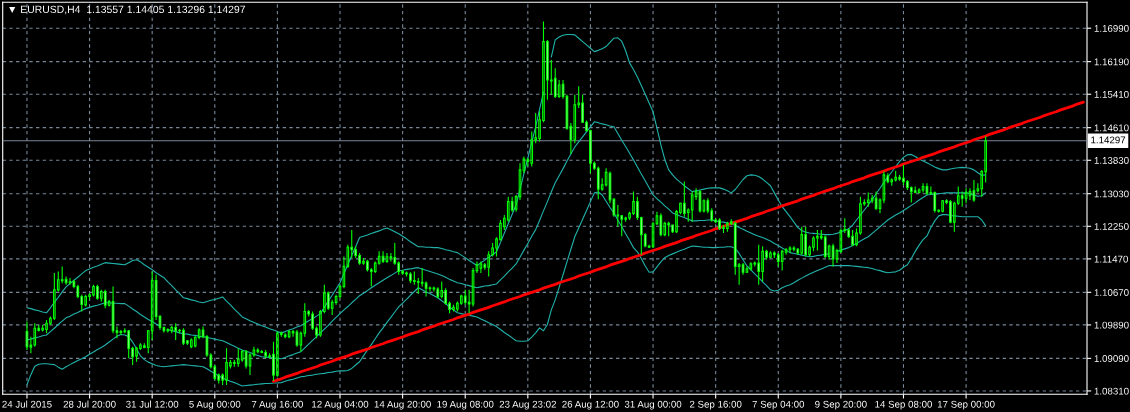 This screenshot has width=1130, height=412. I want to click on x-tick-label: 31 Aug 00:00, so click(653, 405).